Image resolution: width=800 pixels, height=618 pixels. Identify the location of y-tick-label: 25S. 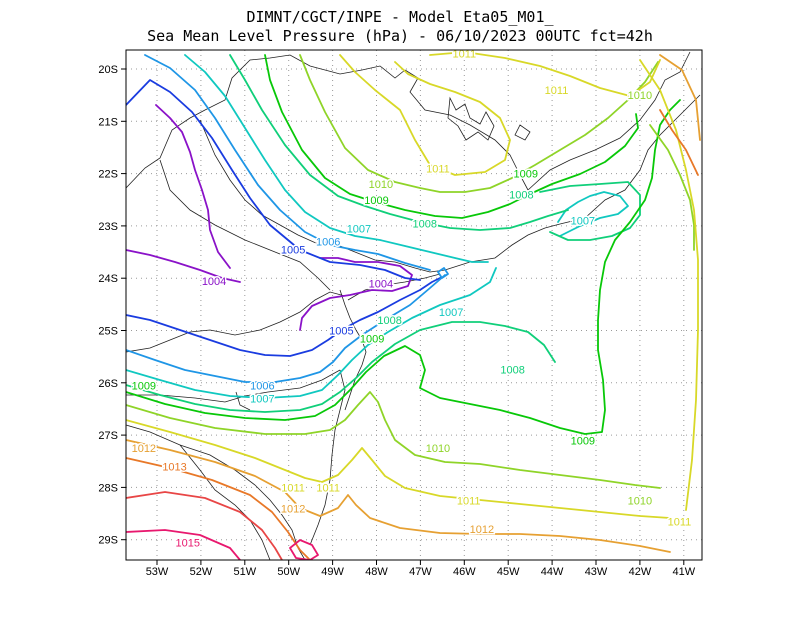
(108, 332).